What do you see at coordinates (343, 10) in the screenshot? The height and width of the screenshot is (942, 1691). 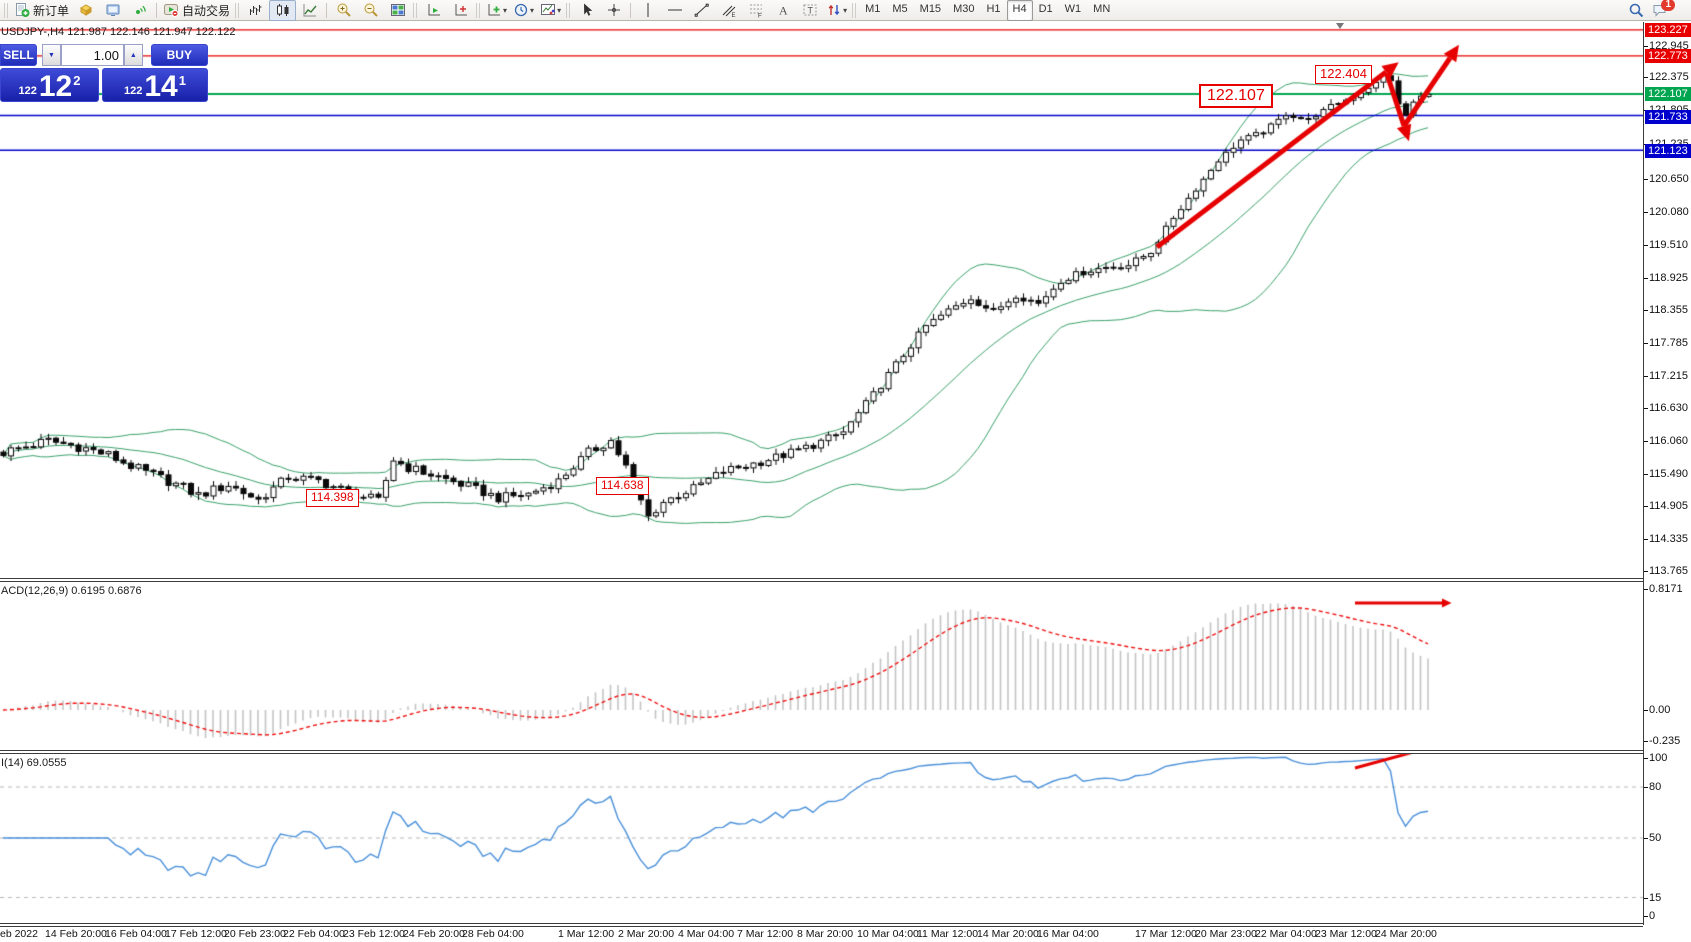 I see `zoom-in-button` at bounding box center [343, 10].